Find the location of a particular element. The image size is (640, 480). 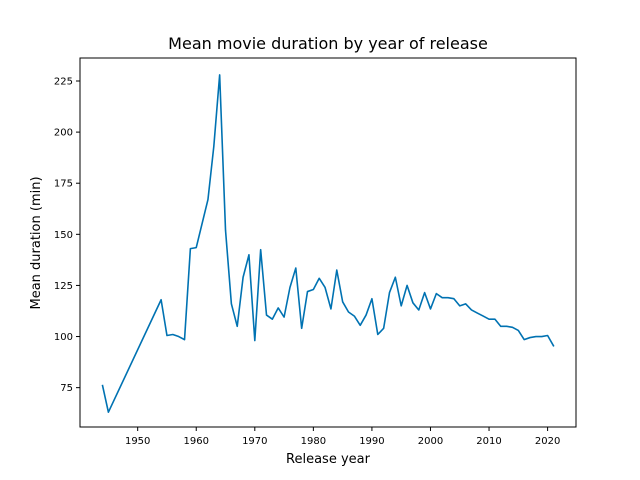

chart-title: Mean movie duration by year of release is located at coordinates (328, 43).